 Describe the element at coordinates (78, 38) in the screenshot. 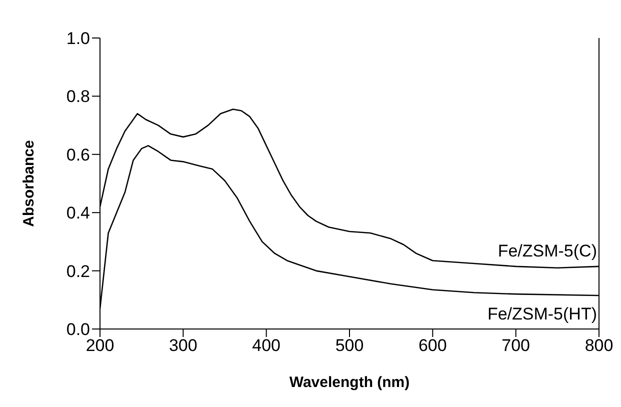

I see `y-tick-label: 1.0` at that location.